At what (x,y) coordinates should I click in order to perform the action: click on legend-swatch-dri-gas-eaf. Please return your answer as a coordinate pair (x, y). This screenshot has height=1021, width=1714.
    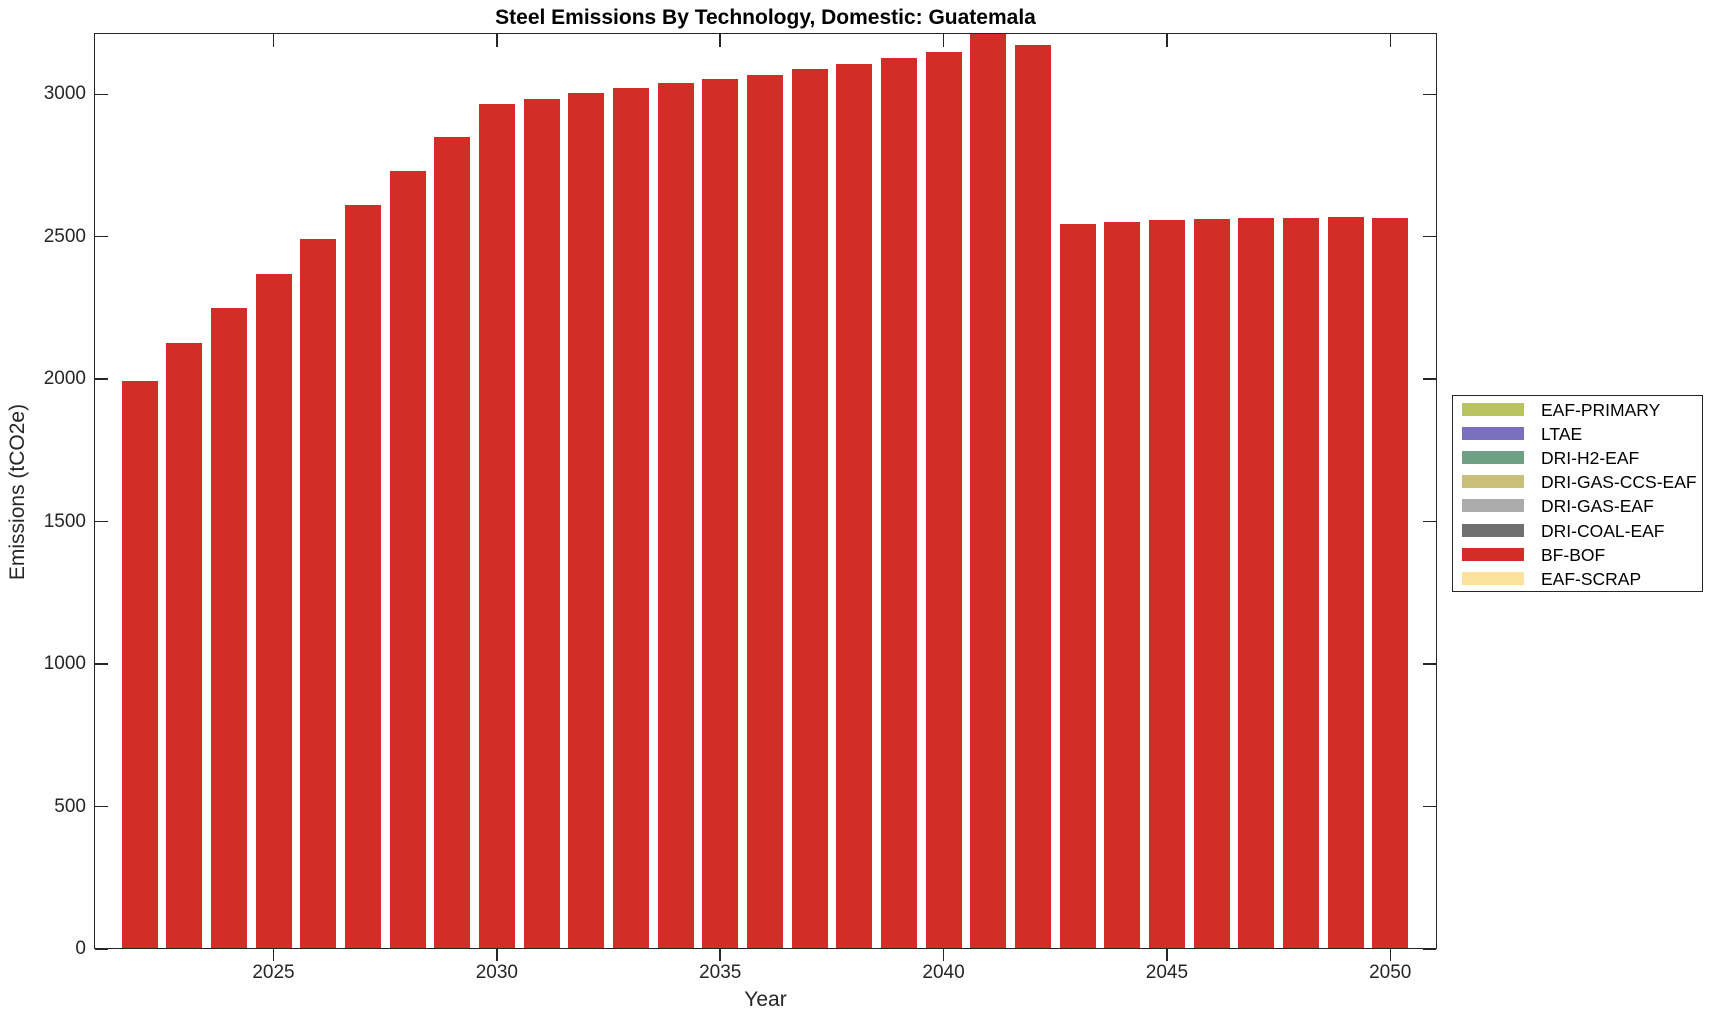
    Looking at the image, I should click on (1493, 506).